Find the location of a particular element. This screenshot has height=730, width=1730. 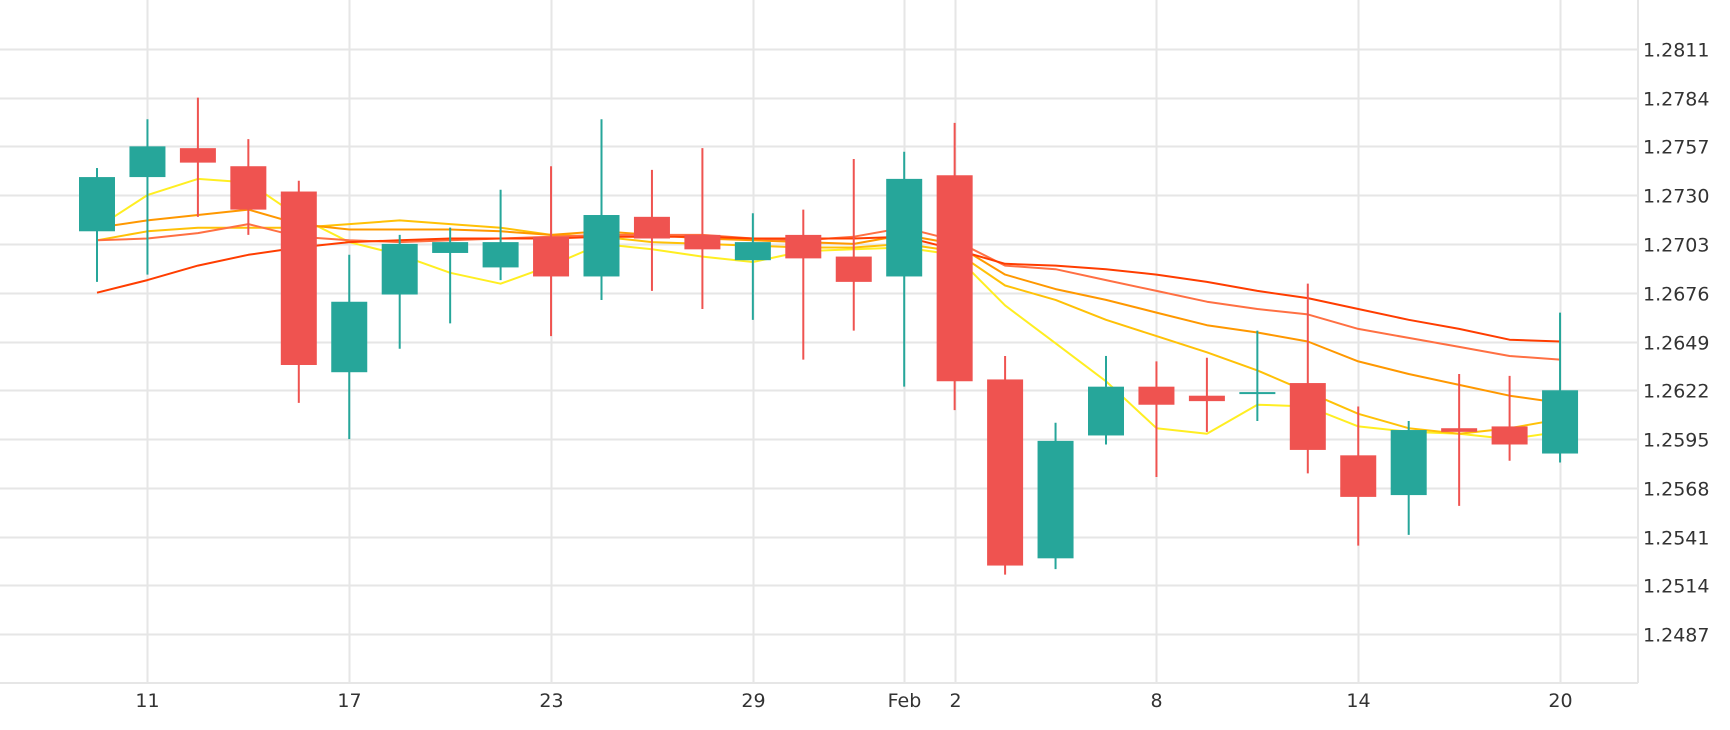

x-tick-label: 2 is located at coordinates (955, 701).